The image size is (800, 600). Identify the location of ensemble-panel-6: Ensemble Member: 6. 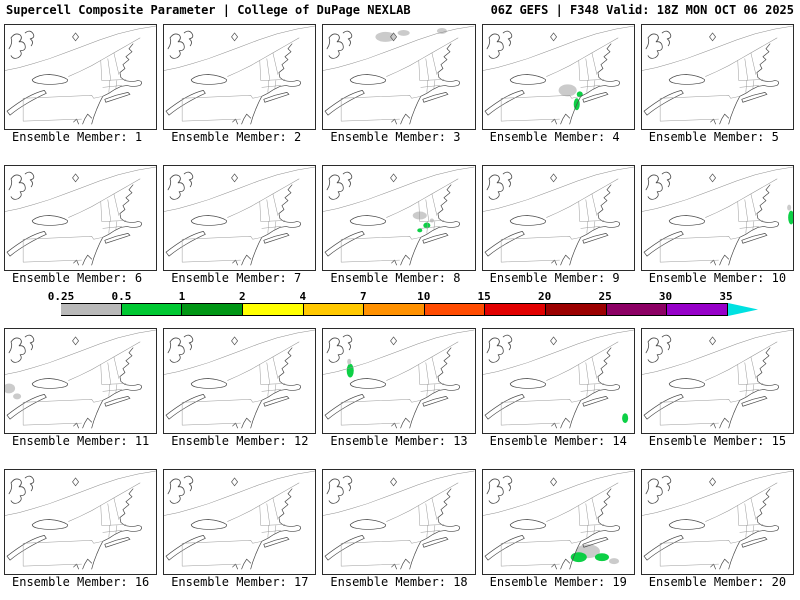
(81, 225).